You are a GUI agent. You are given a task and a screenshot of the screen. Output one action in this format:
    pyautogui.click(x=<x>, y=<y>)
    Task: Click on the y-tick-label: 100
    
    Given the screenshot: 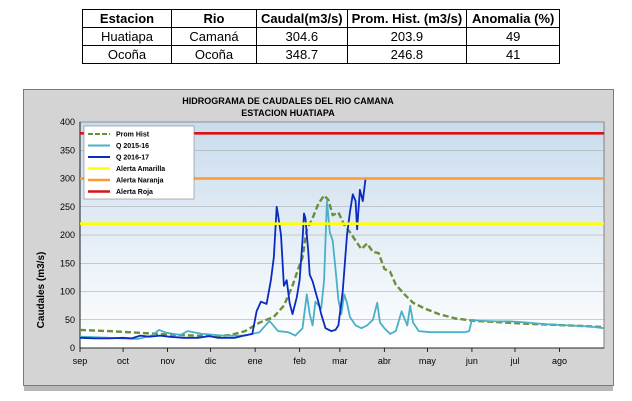 What is the action you would take?
    pyautogui.click(x=67, y=292)
    